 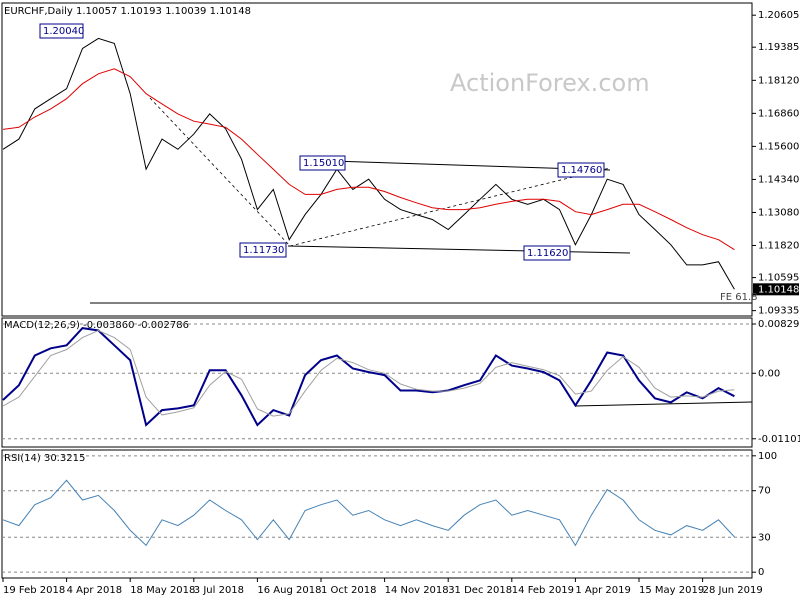 I want to click on x-tick-label: 1 Oct 2018, so click(x=348, y=590).